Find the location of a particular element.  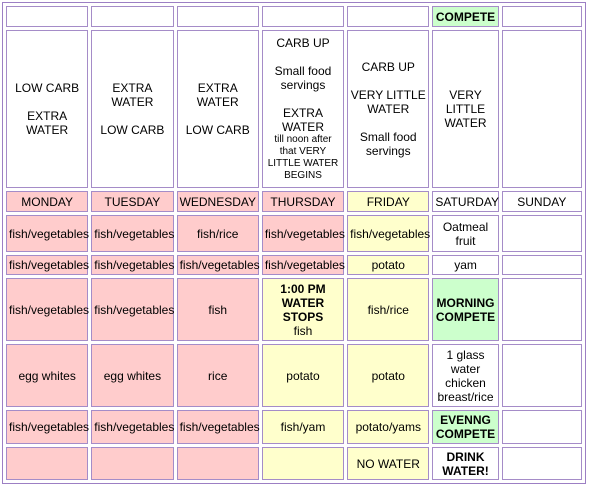

table-row: COMPETE is located at coordinates (294, 16).